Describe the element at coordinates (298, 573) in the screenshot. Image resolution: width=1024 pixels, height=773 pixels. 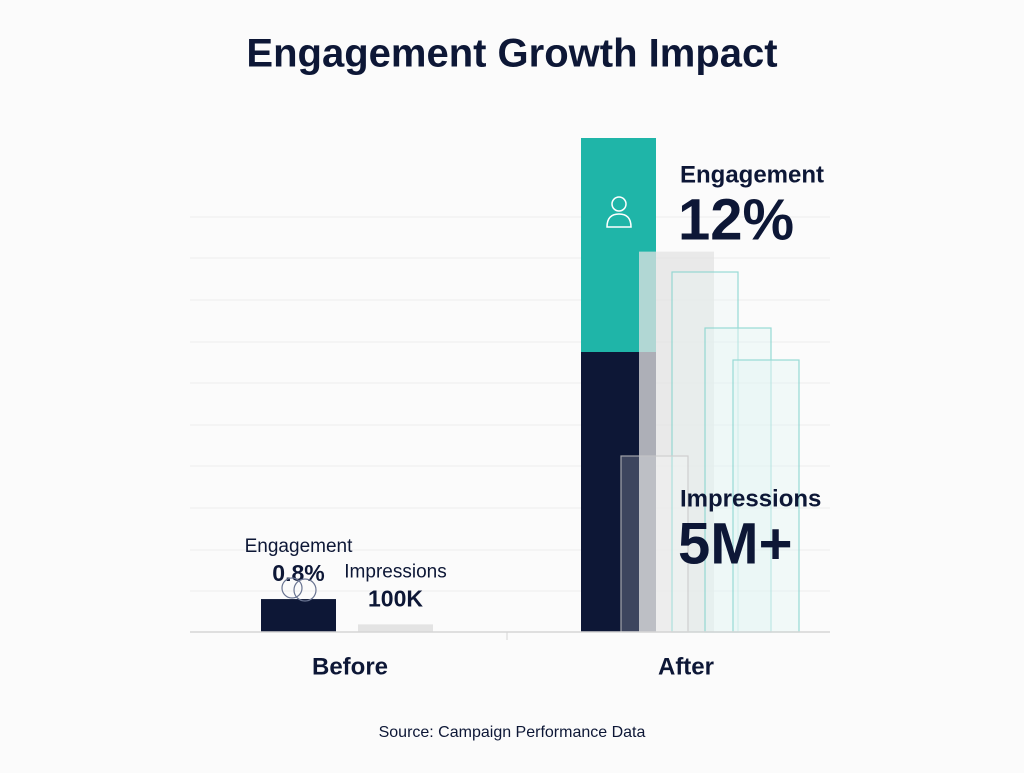
I see `value-label: 0.8%` at that location.